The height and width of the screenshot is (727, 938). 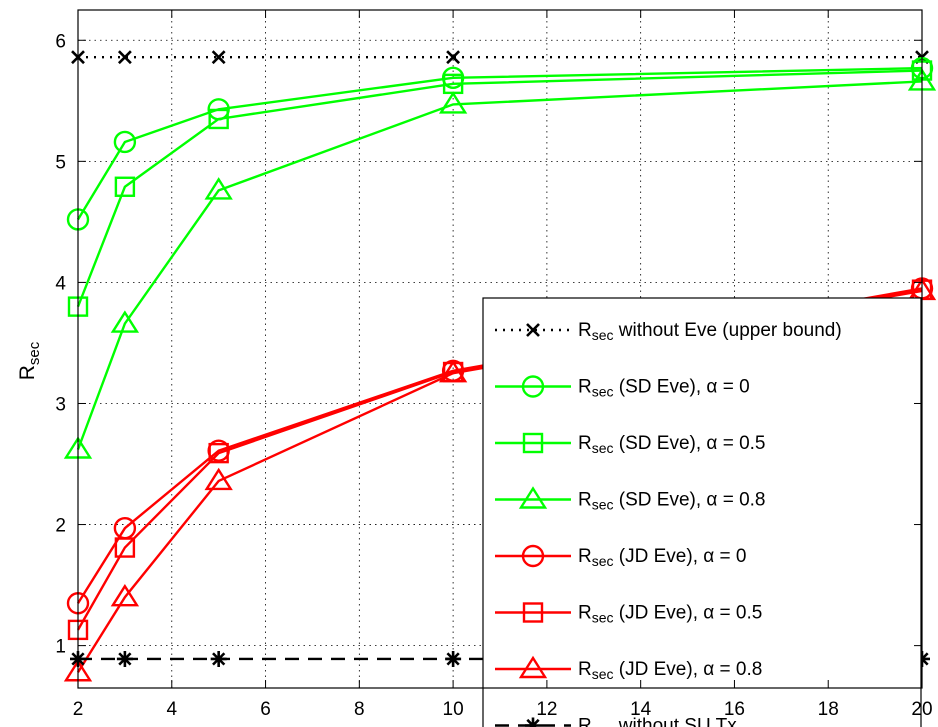 I want to click on x-tick-label: 2, so click(x=78, y=709).